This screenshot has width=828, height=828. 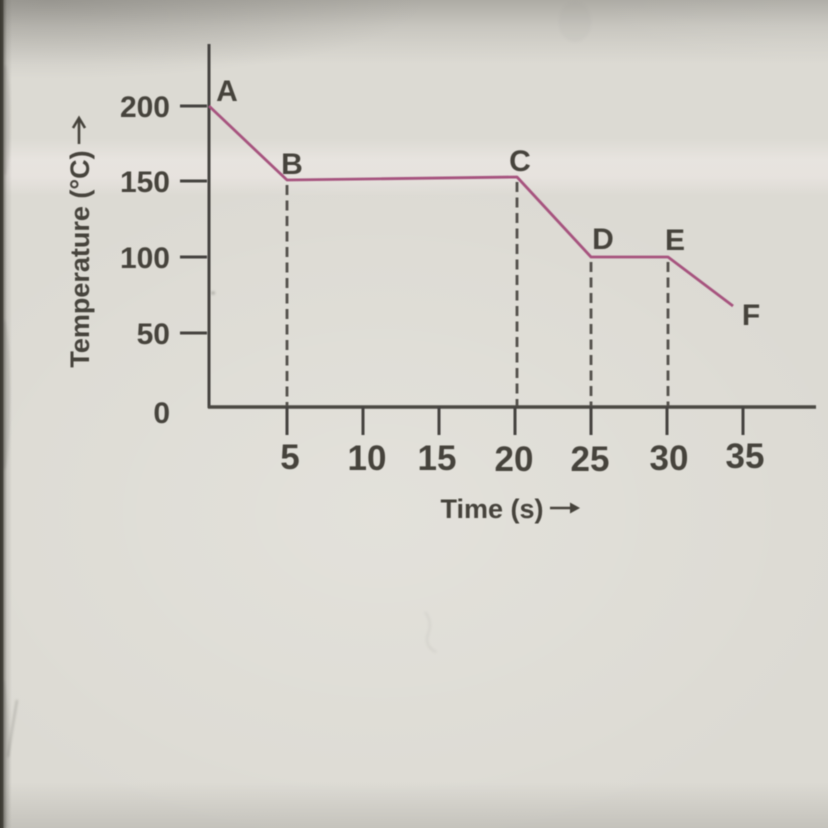 I want to click on svg-text: 10, so click(x=367, y=458).